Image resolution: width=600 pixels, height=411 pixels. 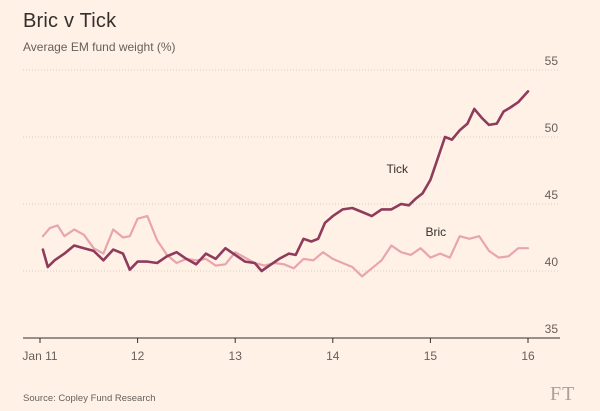 I want to click on y-tick-label-45: 45, so click(x=552, y=195).